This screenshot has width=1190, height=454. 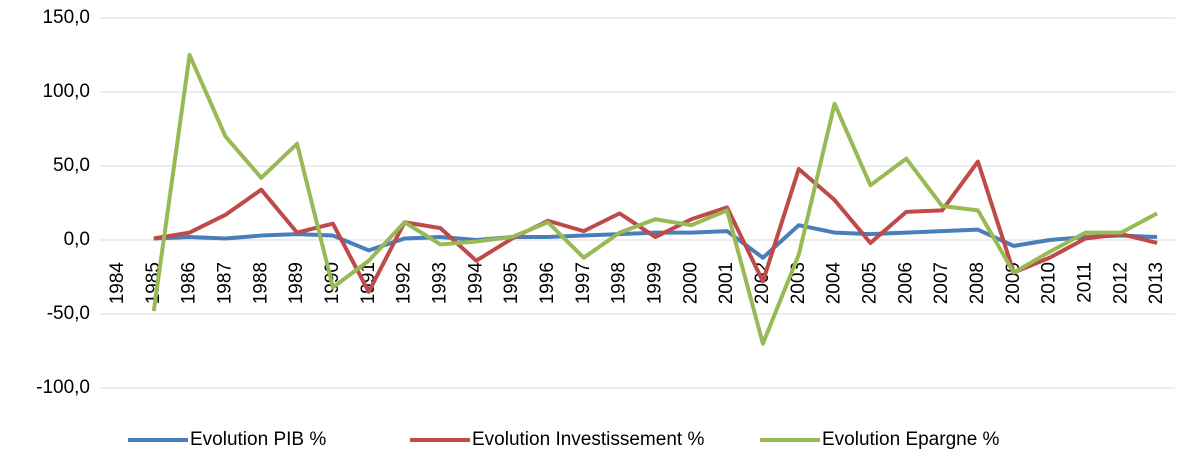 I want to click on x-tick-label: 1989, so click(x=296, y=283).